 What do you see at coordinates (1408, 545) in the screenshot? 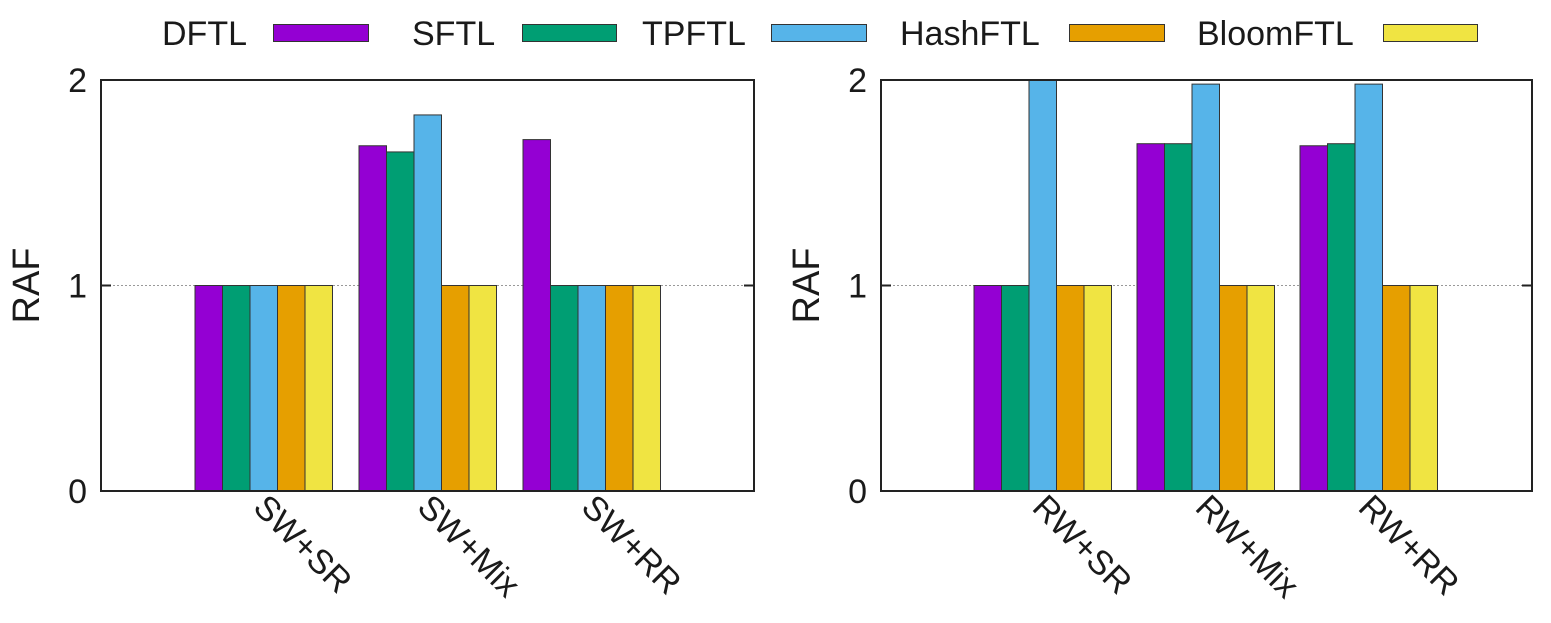
I see `x-tick-label-right: RW+RR` at bounding box center [1408, 545].